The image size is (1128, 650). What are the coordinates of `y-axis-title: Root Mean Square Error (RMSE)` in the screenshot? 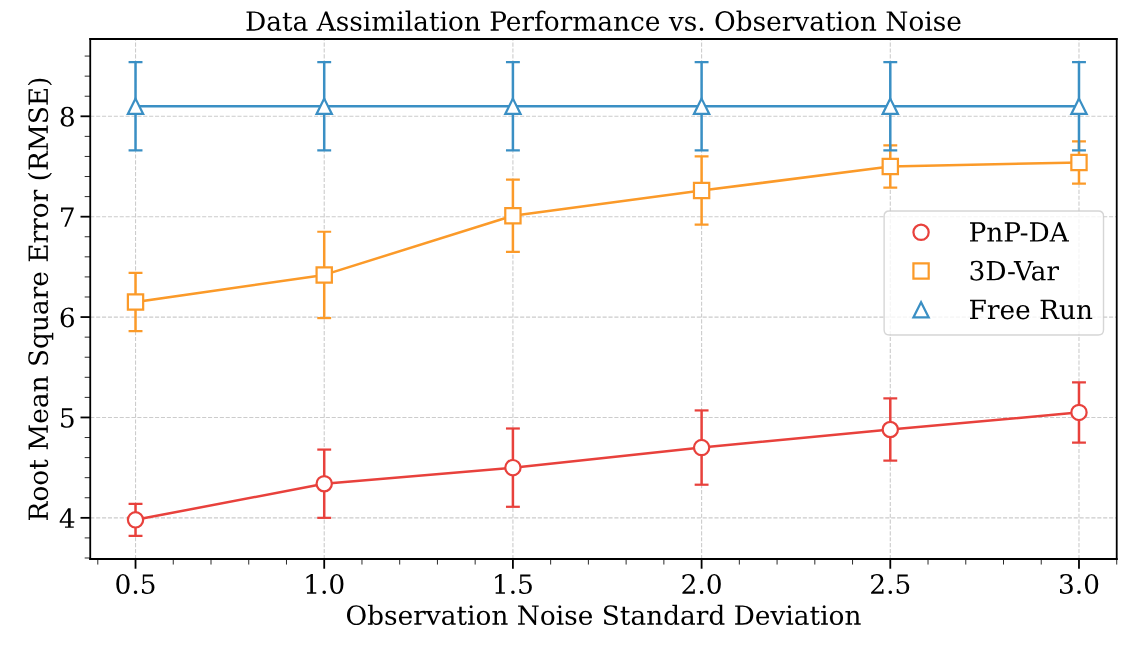 It's located at (40, 299).